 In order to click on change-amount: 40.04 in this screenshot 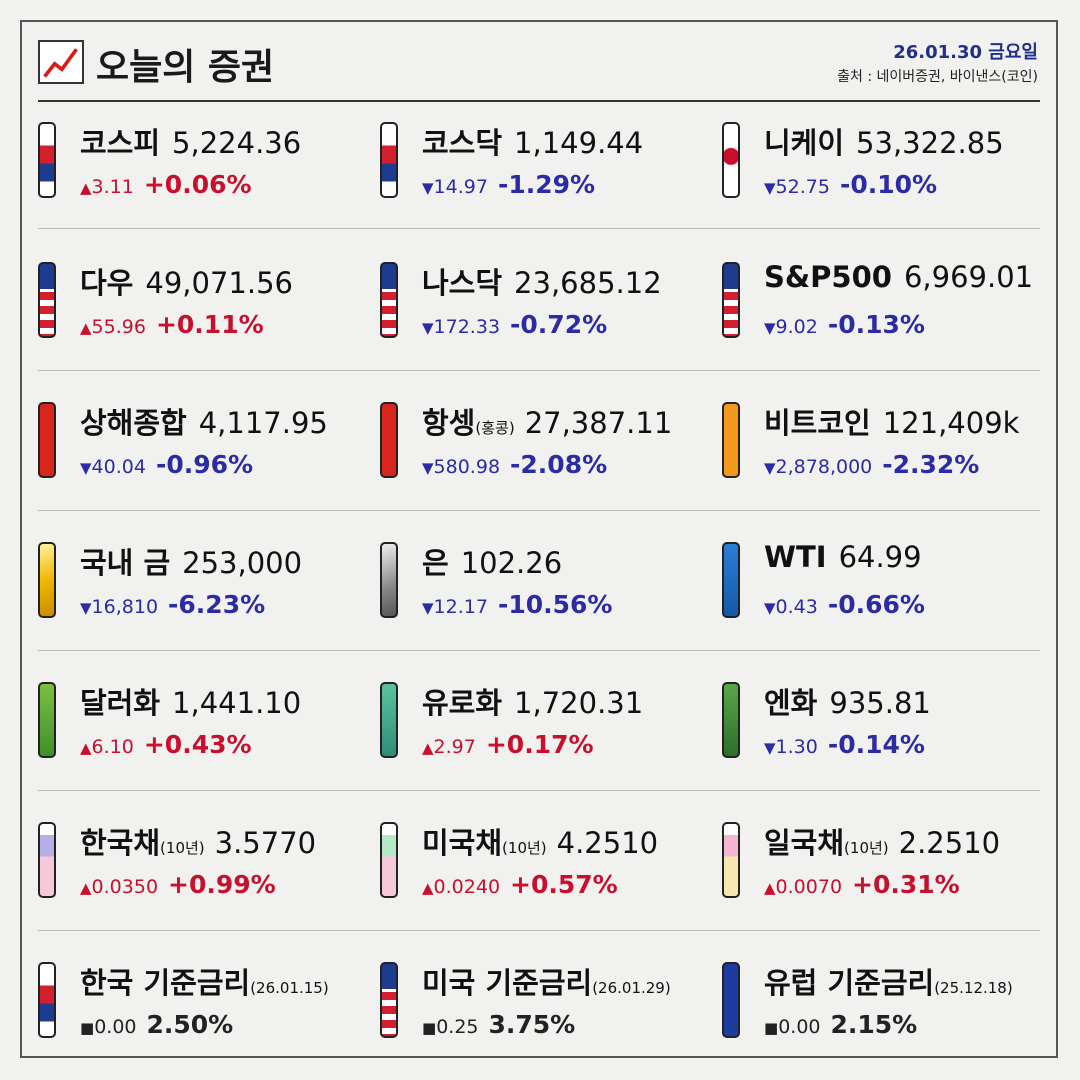, I will do `click(118, 467)`.